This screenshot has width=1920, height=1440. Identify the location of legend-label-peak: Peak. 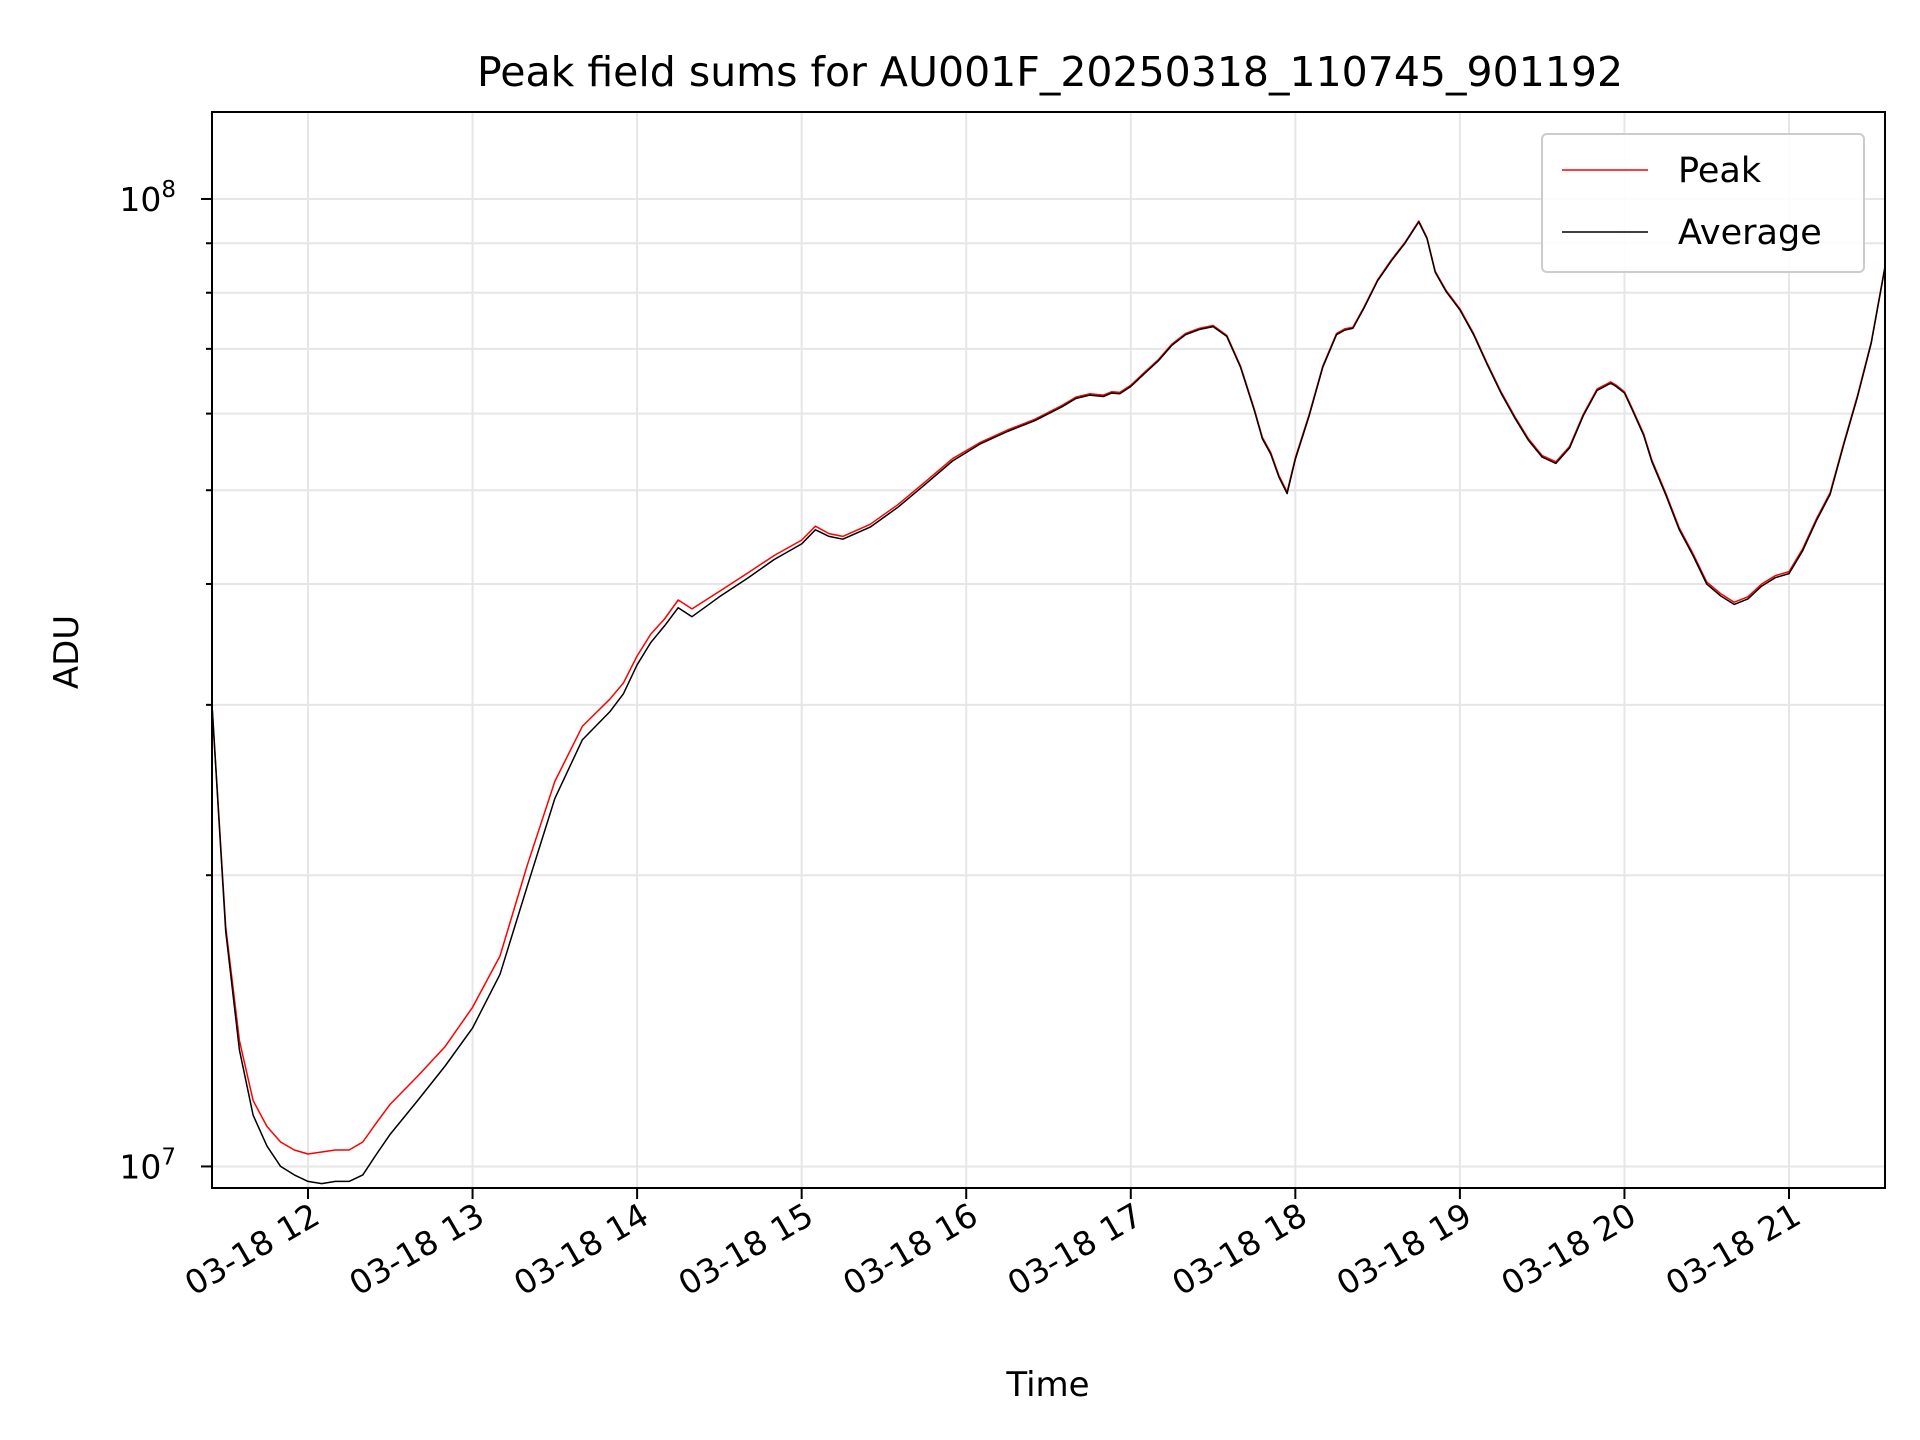
(1720, 171).